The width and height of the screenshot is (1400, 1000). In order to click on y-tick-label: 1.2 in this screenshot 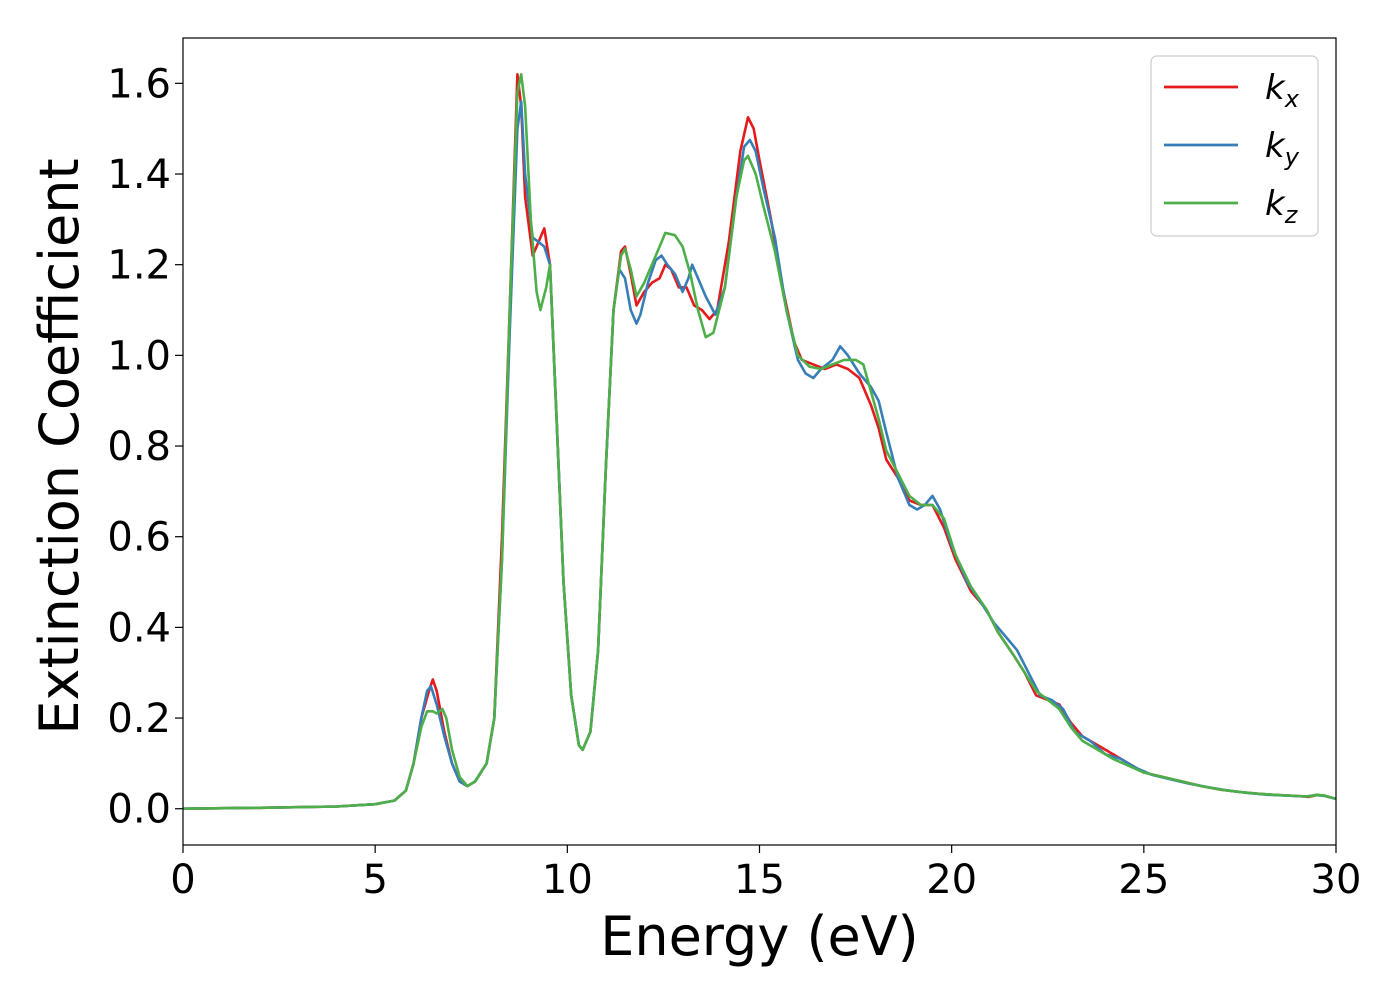, I will do `click(139, 266)`.